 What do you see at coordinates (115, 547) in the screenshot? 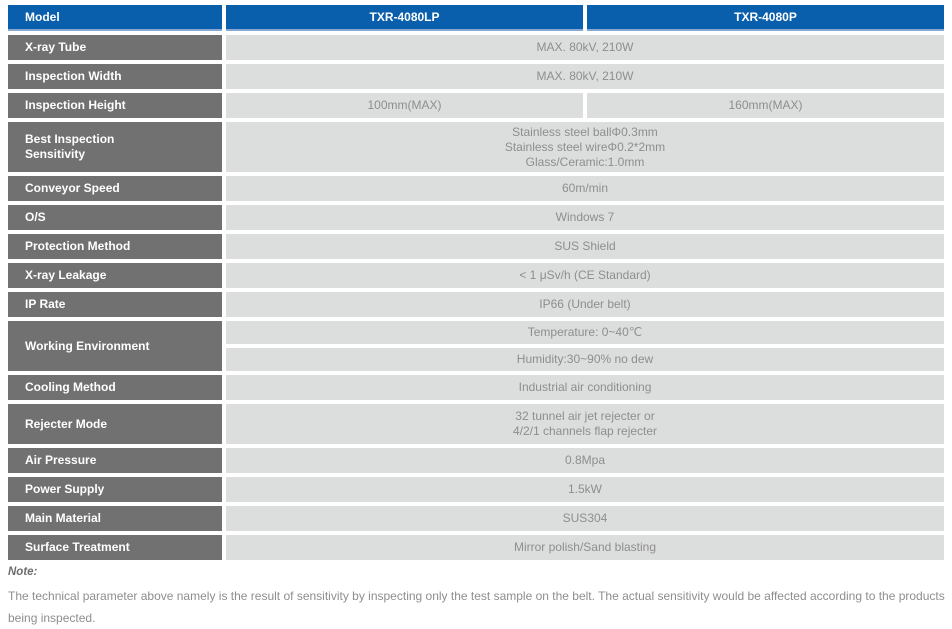
I see `row-label: Surface Treatment` at bounding box center [115, 547].